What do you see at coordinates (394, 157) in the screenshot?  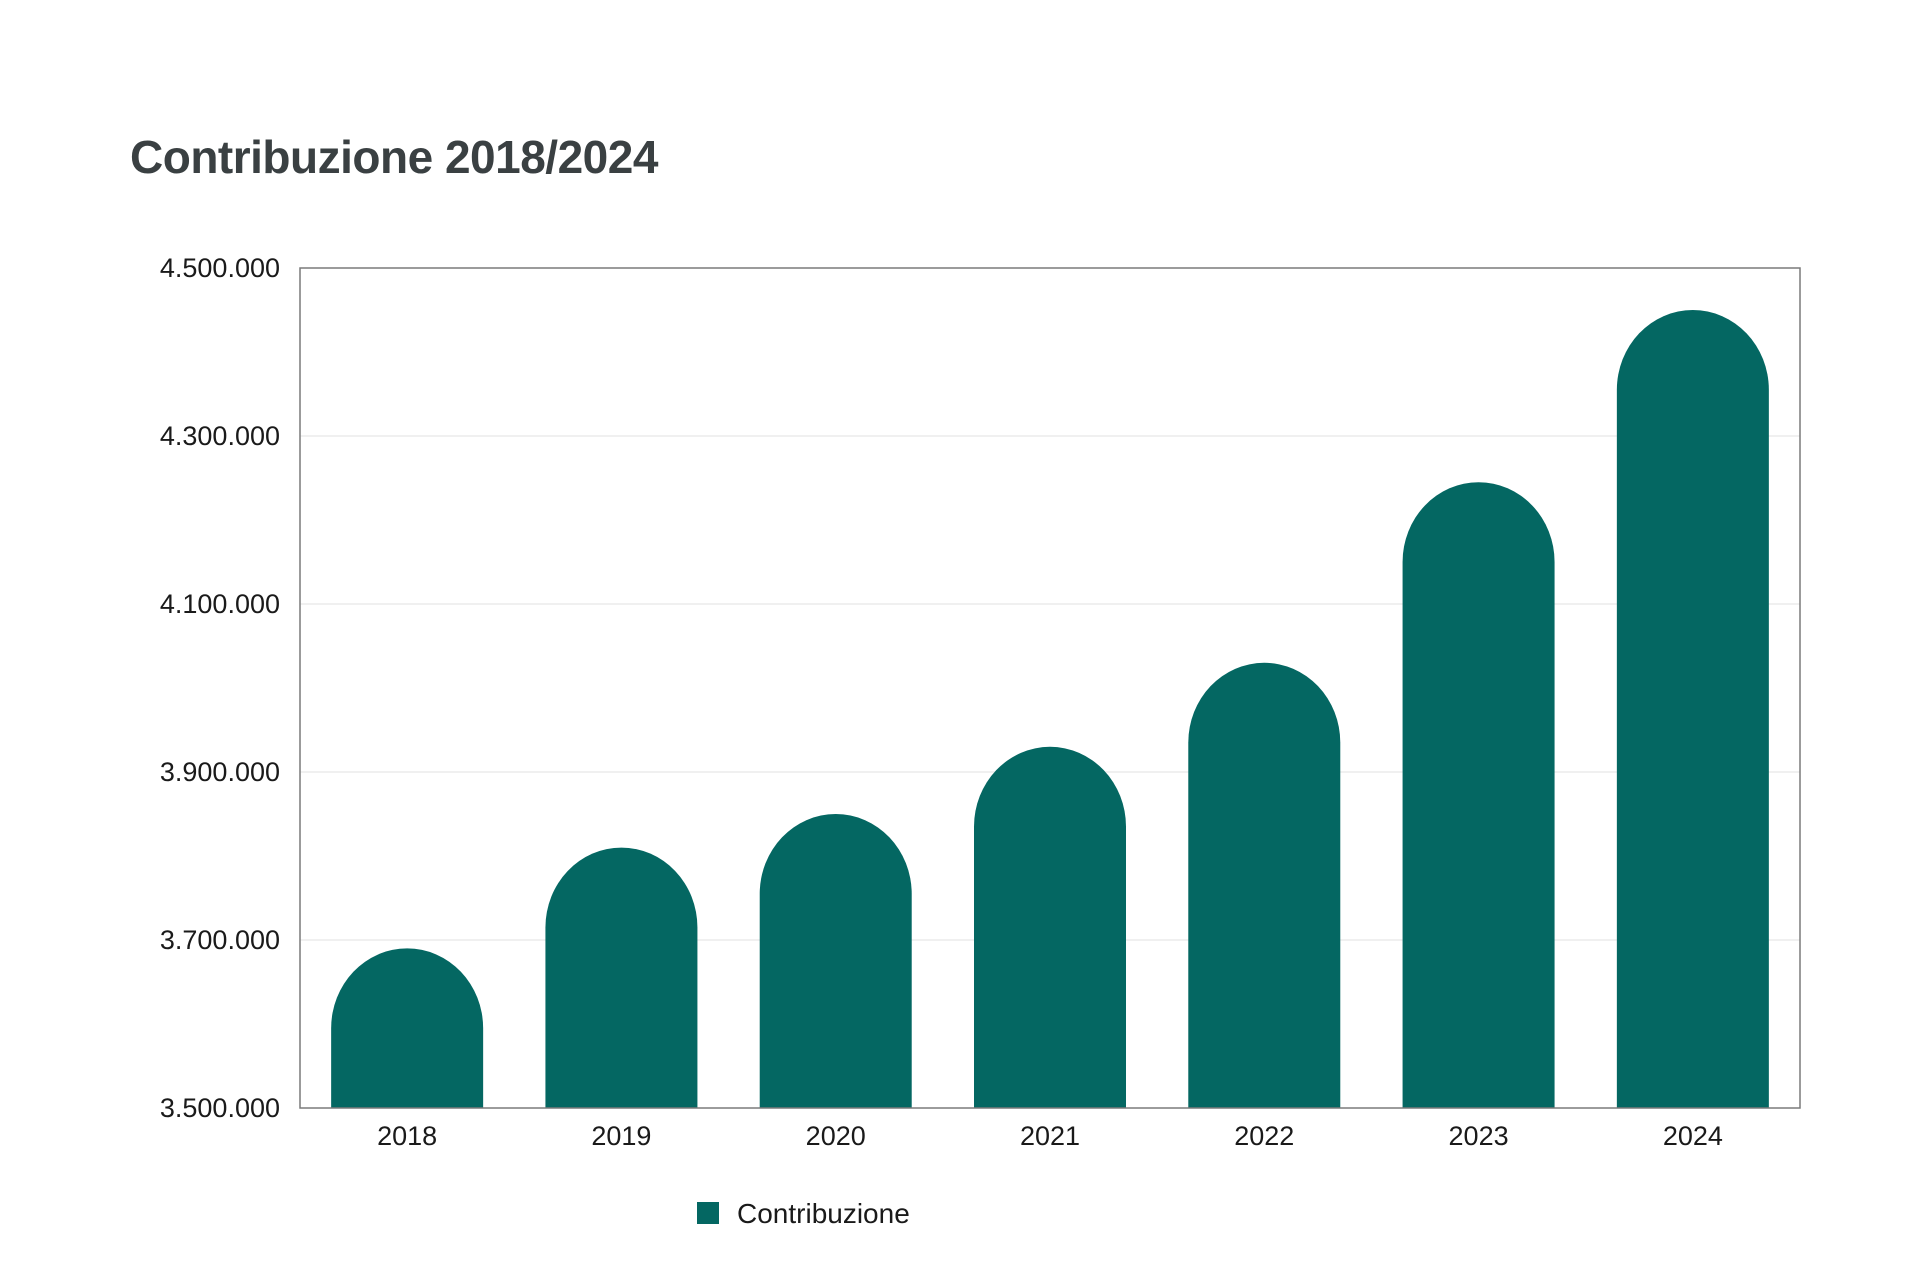 I see `chart-title: Contribuzione 2018/2024` at bounding box center [394, 157].